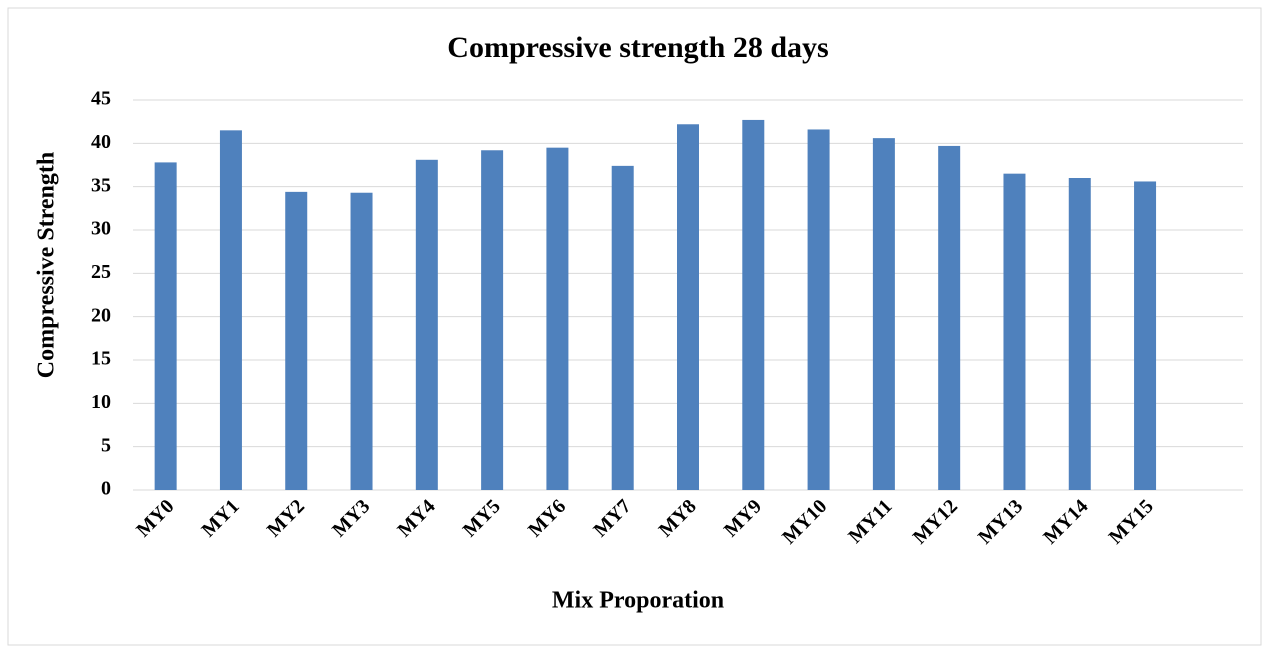  I want to click on y-tick-label: 0, so click(106, 489).